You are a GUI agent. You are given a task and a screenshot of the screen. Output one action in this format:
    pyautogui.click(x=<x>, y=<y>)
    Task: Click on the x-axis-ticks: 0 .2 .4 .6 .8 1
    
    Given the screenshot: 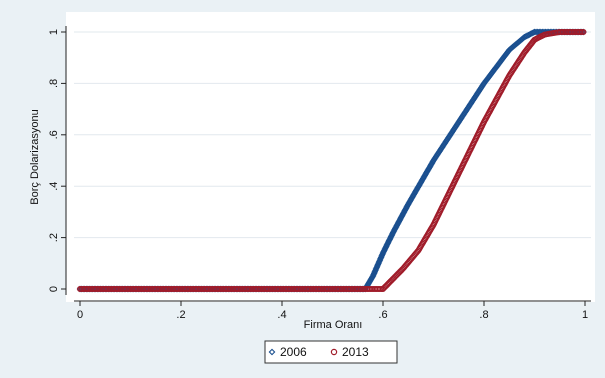 What is the action you would take?
    pyautogui.click(x=332, y=311)
    